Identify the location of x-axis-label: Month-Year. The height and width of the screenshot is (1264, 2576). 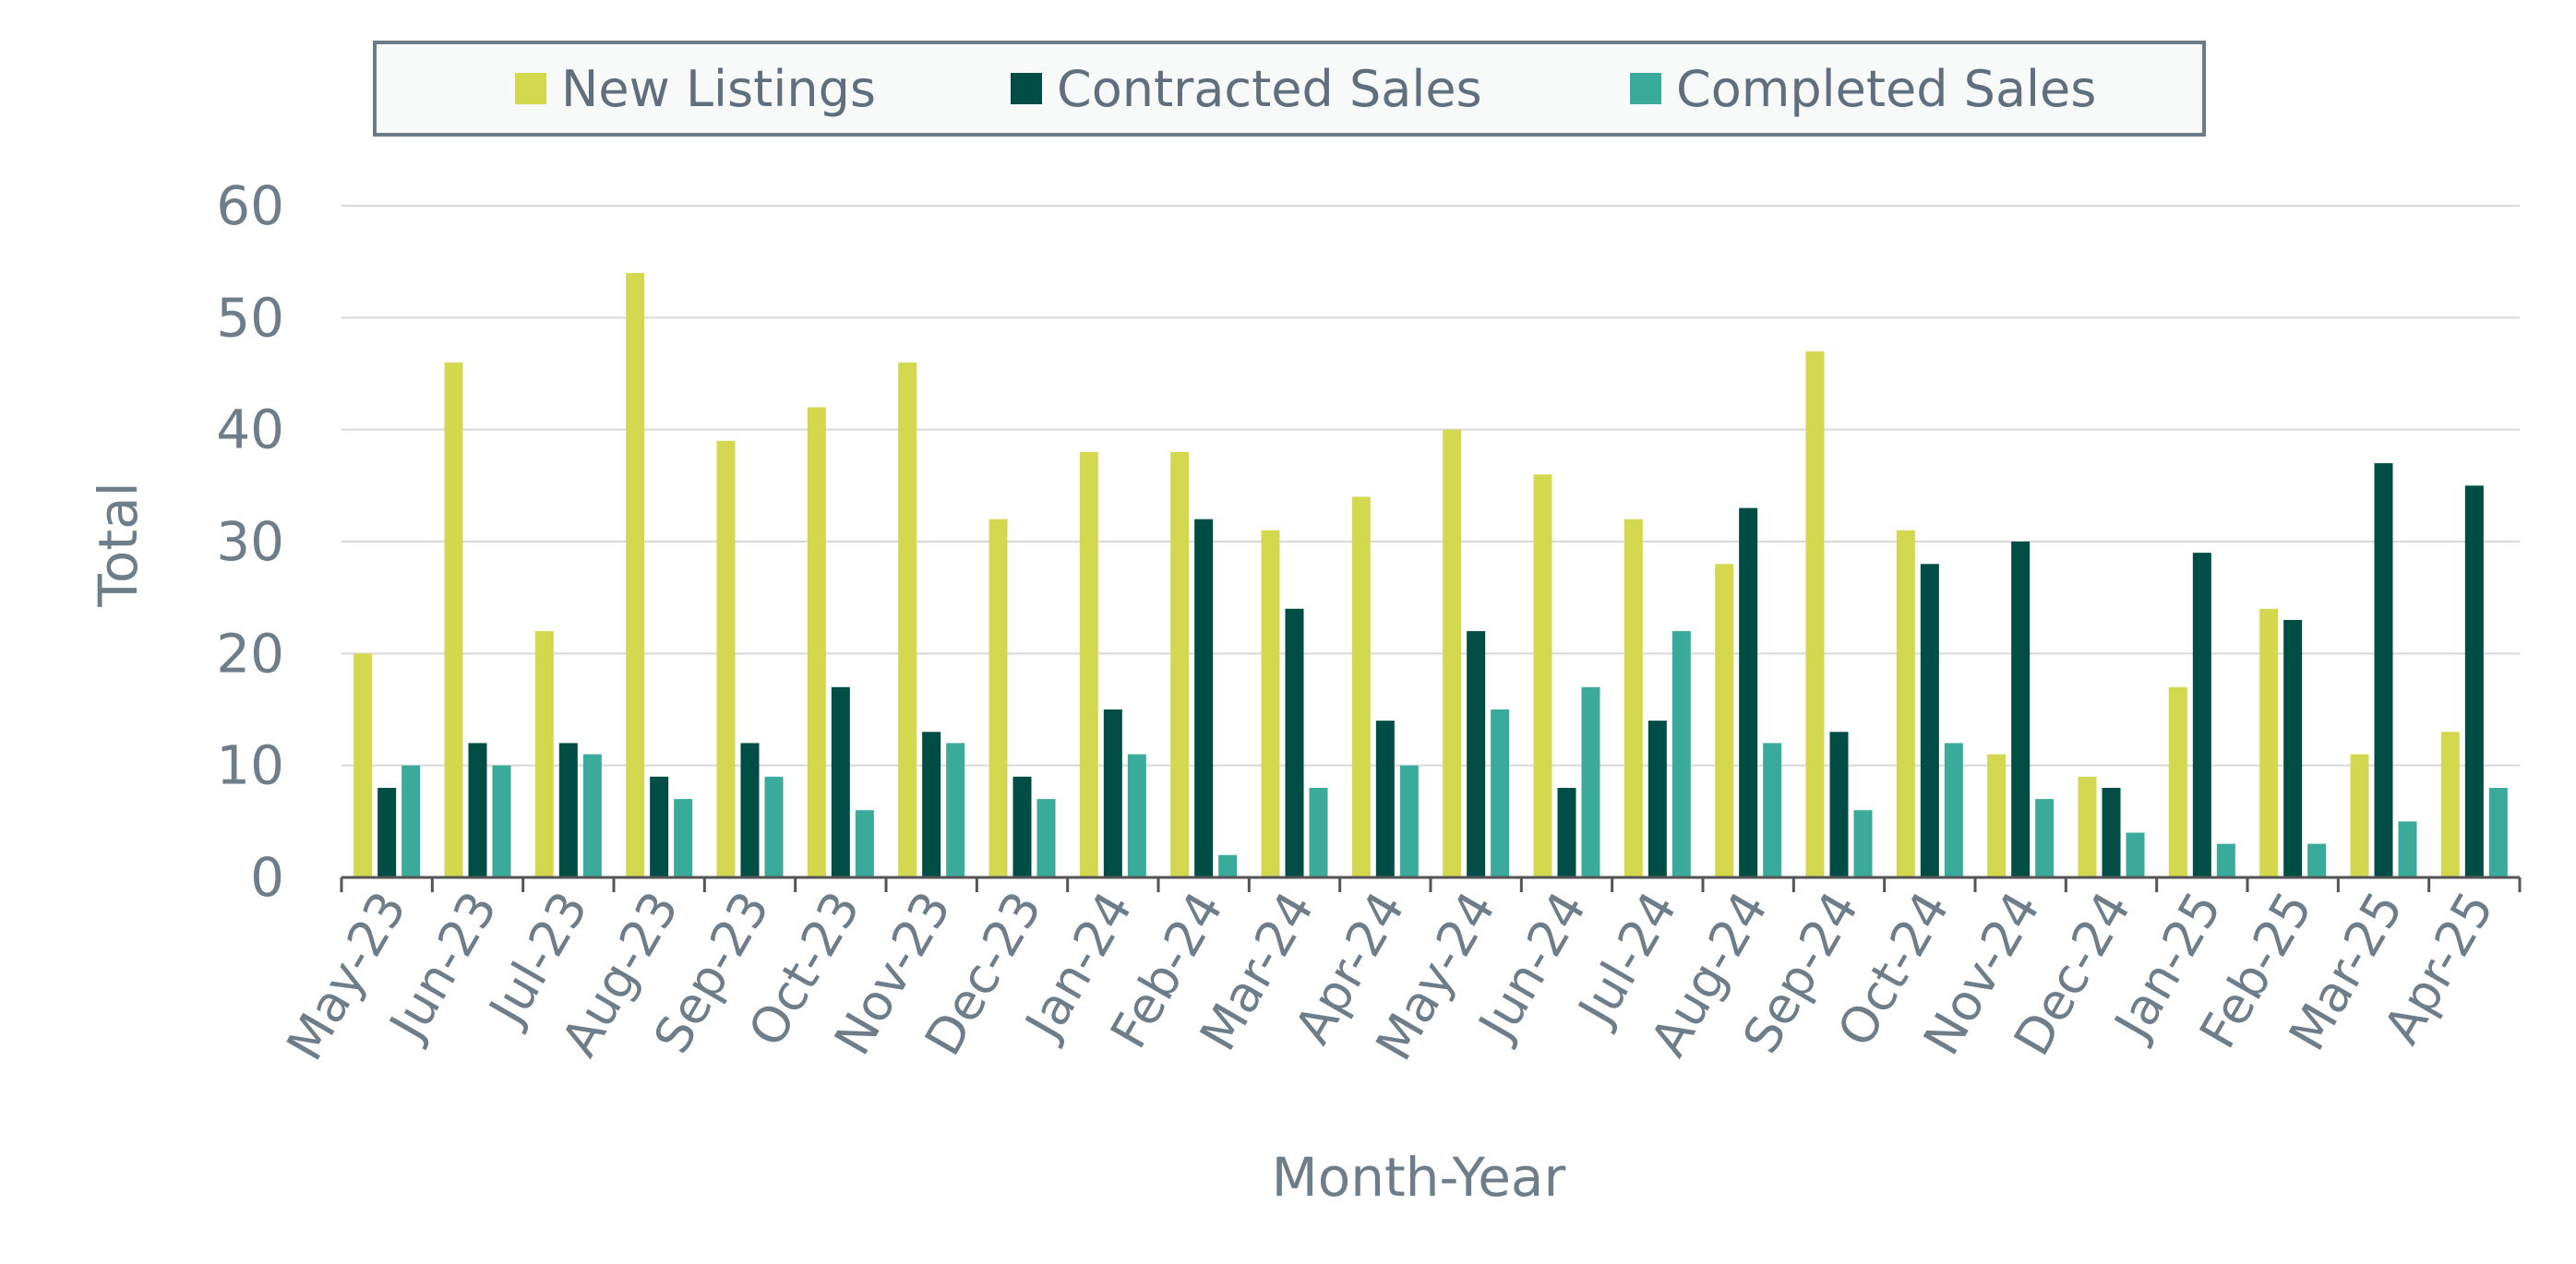
(1419, 1177).